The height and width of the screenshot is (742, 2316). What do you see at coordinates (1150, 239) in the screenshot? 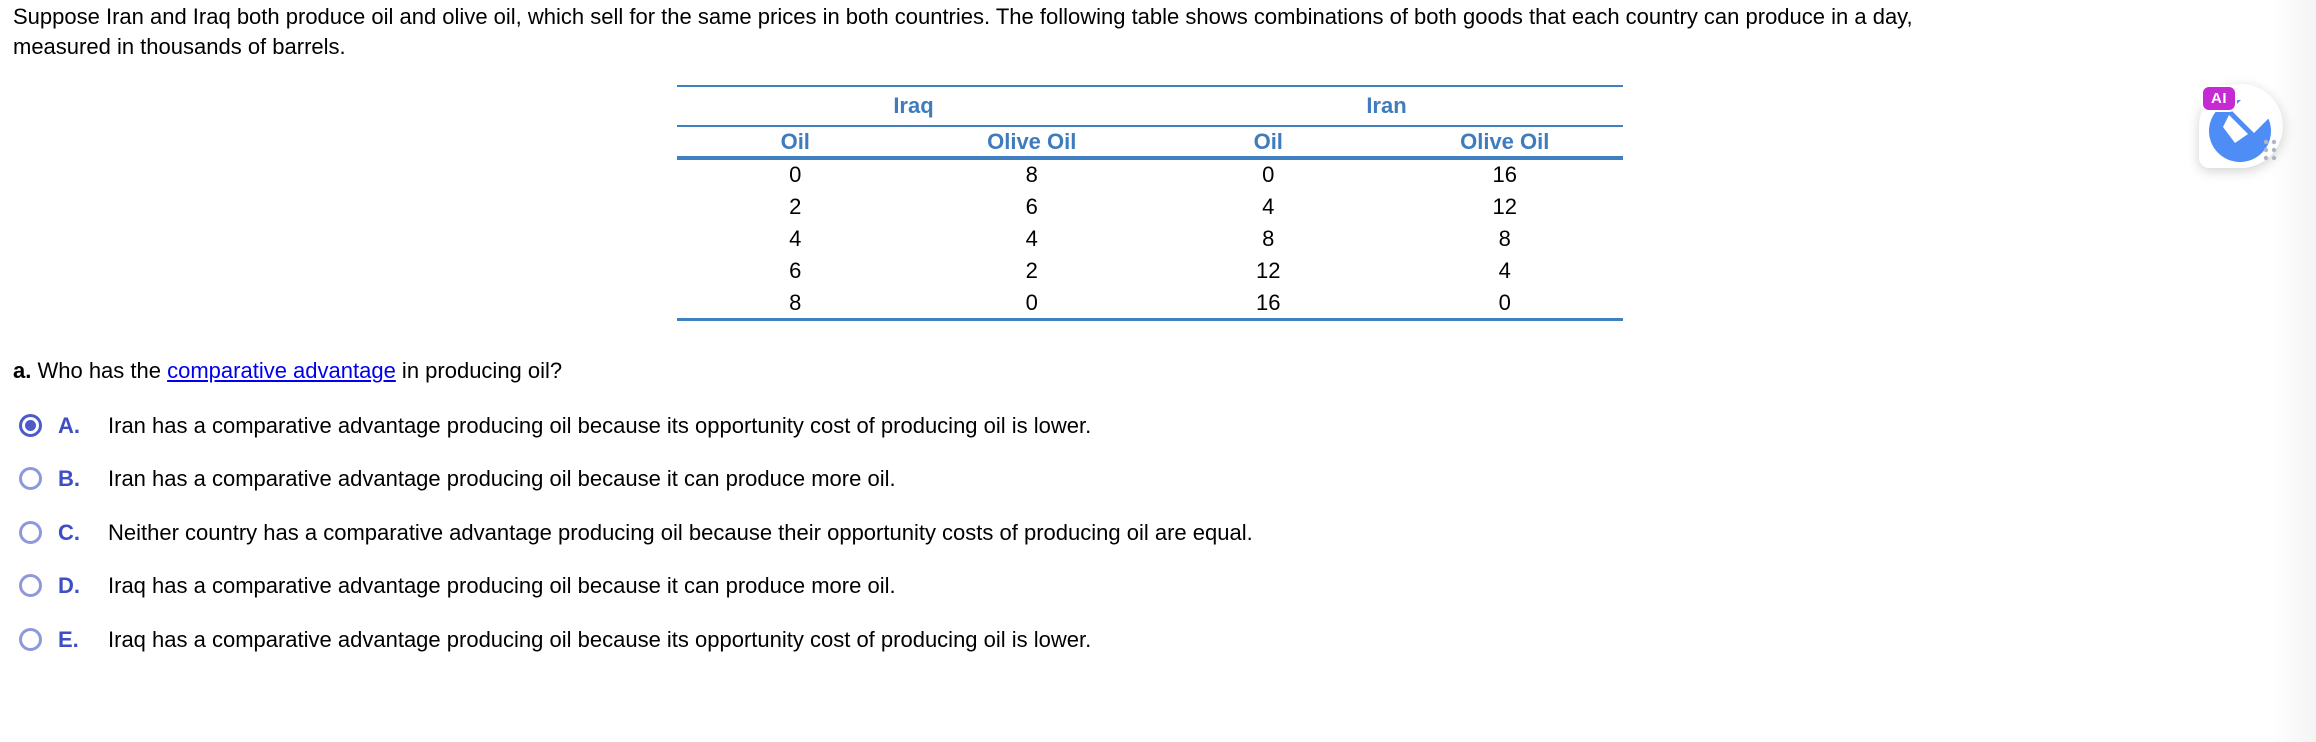
I see `table-row: 4 4 8 8` at bounding box center [1150, 239].